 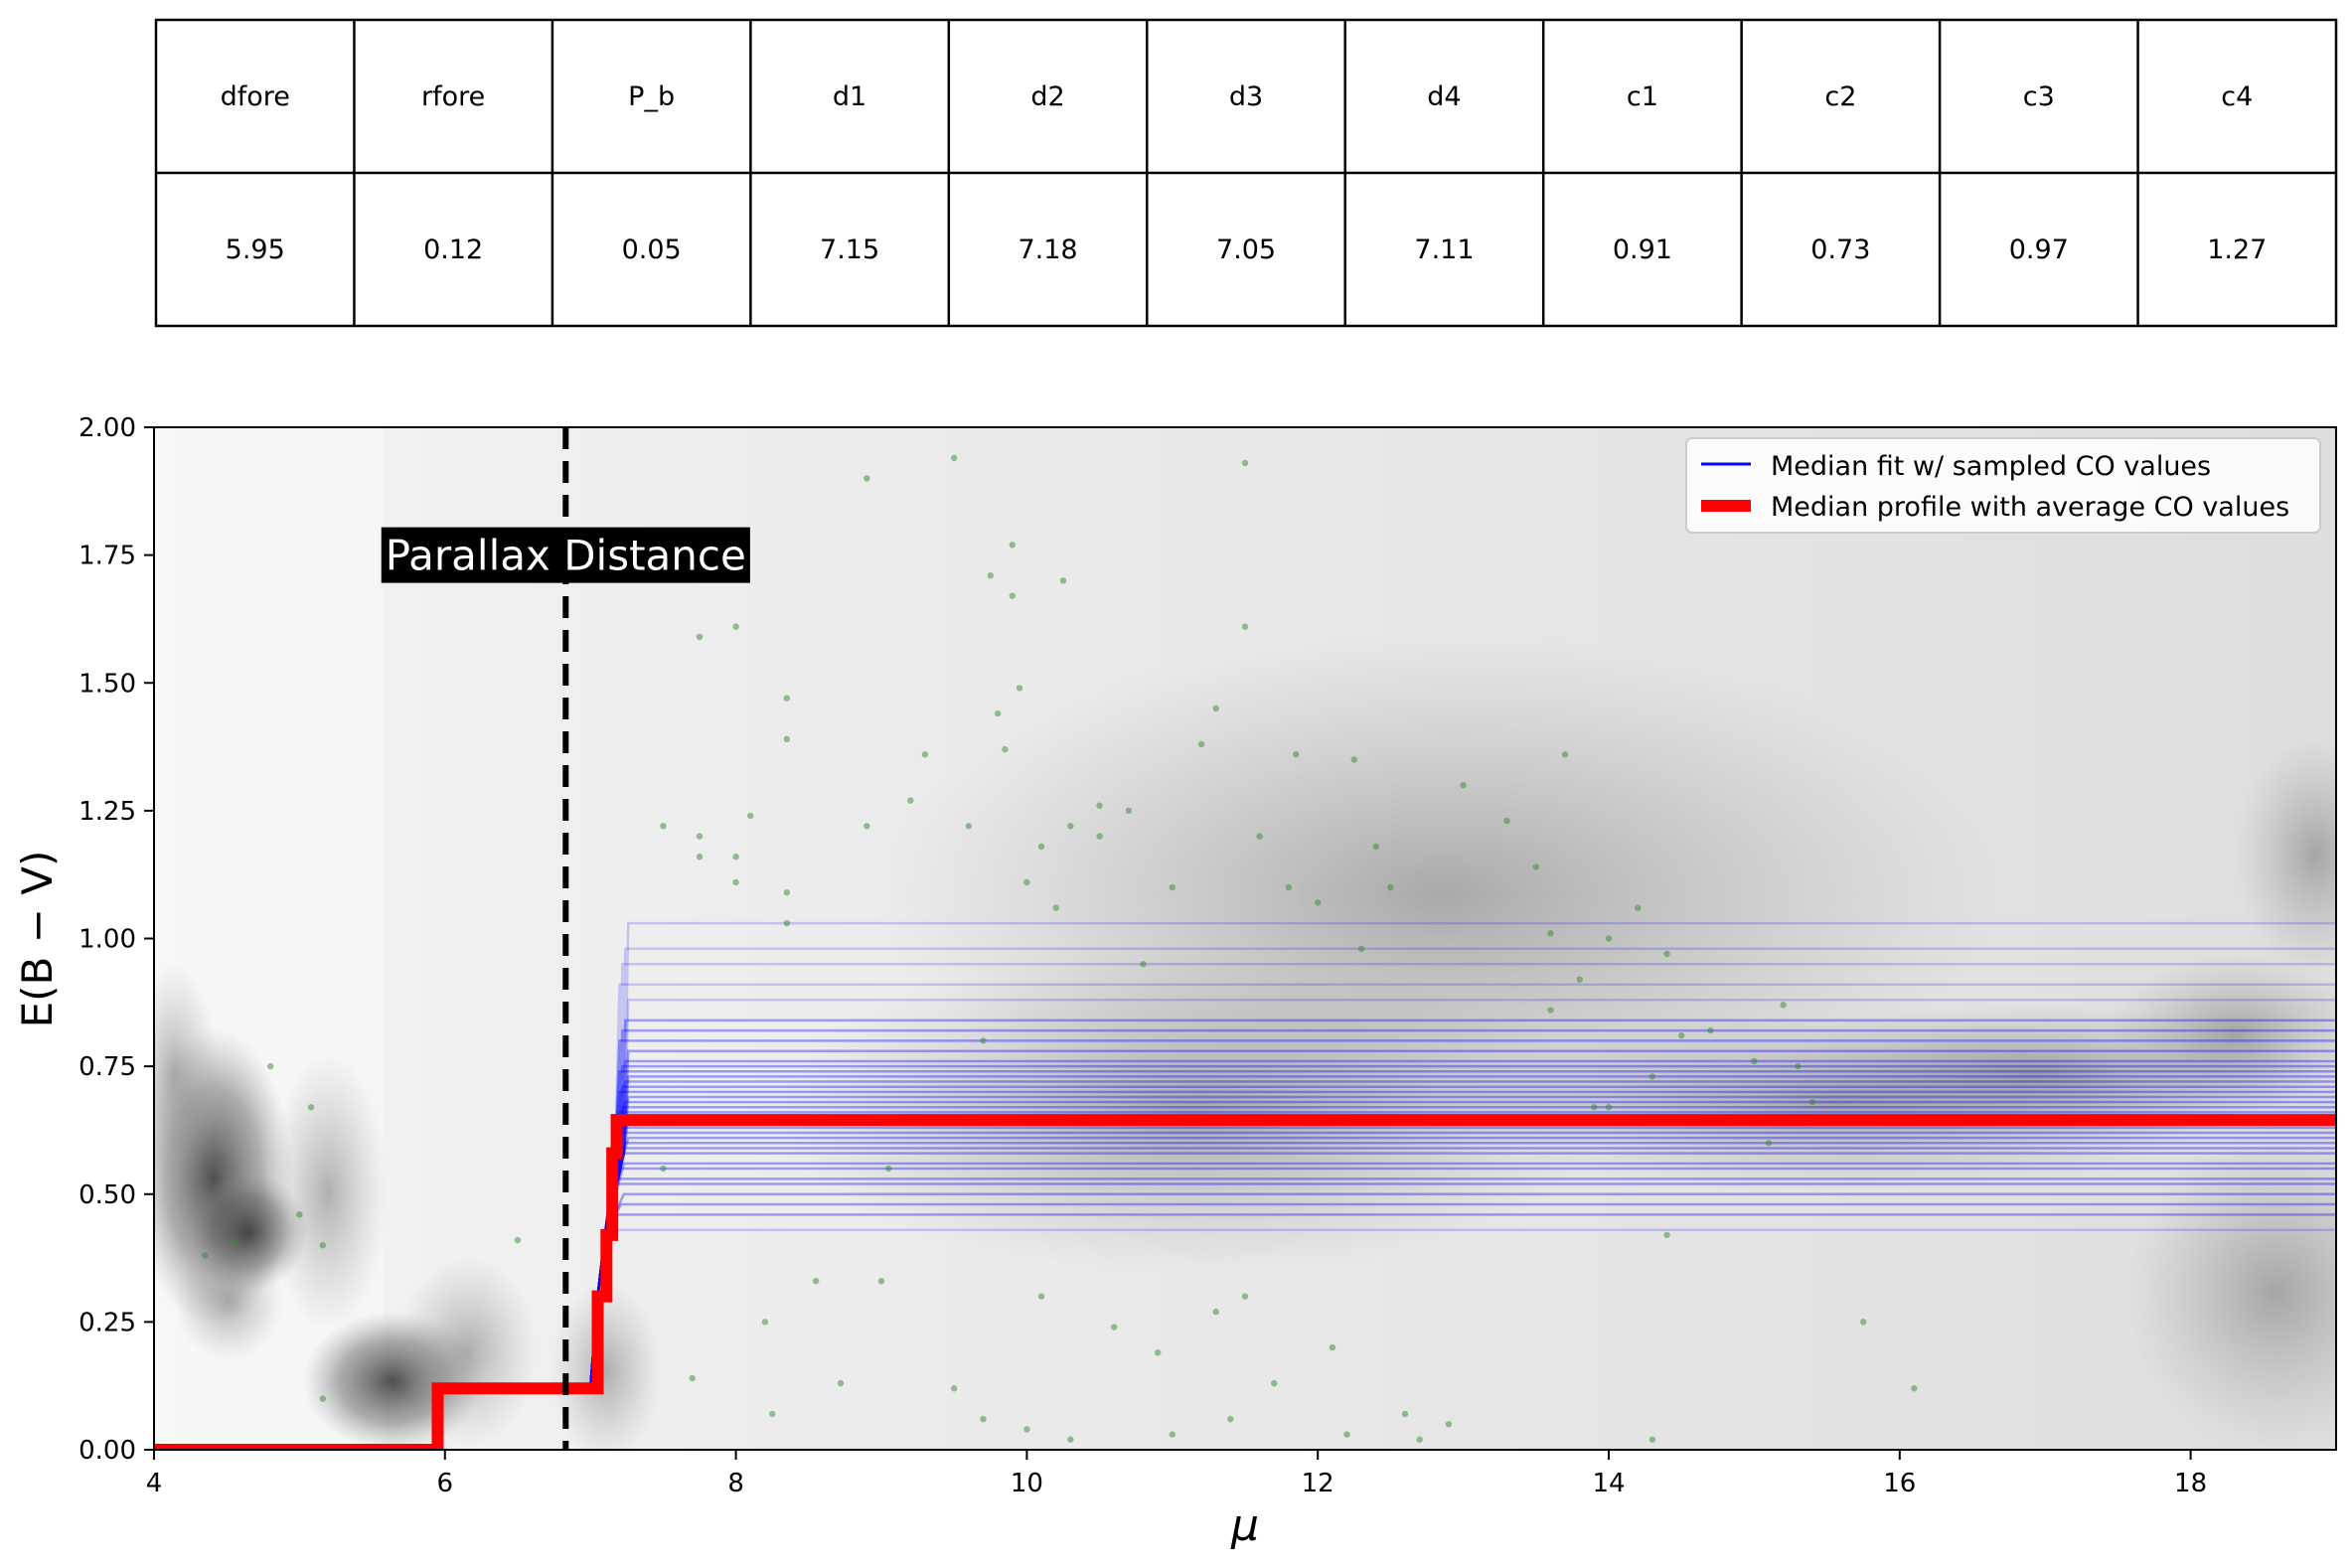 I want to click on table-header-cell: d4, so click(x=1444, y=97).